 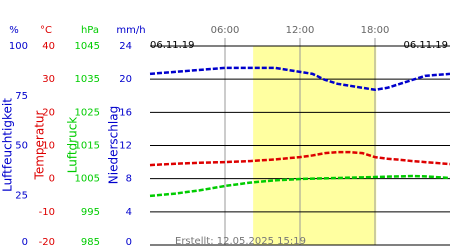 I want to click on y-tick-label: -20, so click(x=47, y=242).